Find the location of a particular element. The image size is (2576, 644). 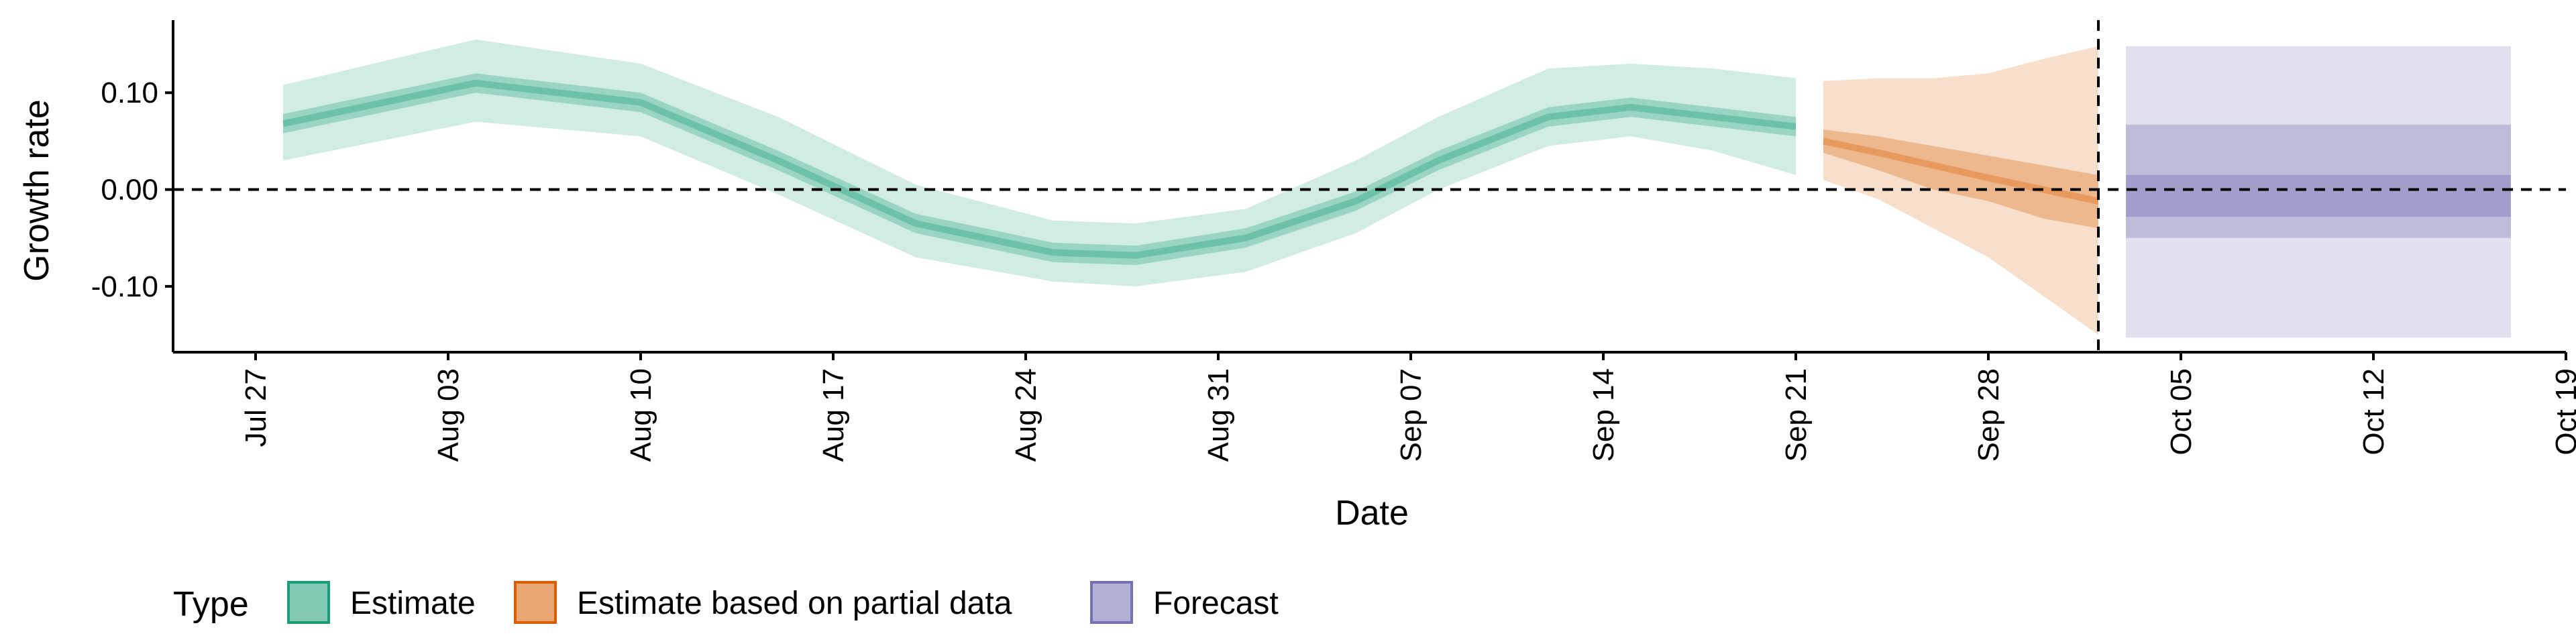

estimate-based-on-partial-data-inner-band is located at coordinates (1960, 179).